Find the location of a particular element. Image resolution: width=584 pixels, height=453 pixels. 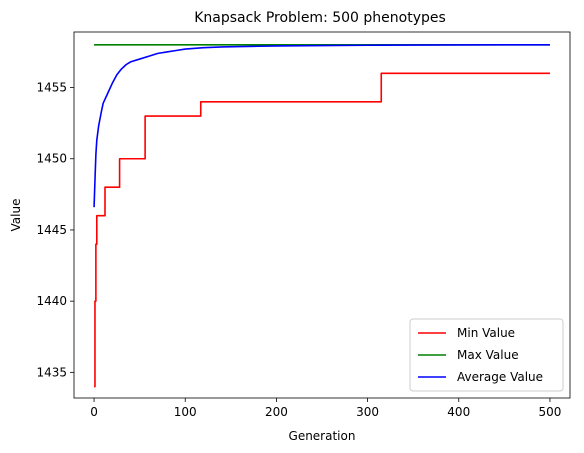

y-tick-label: 1455 is located at coordinates (51, 88).